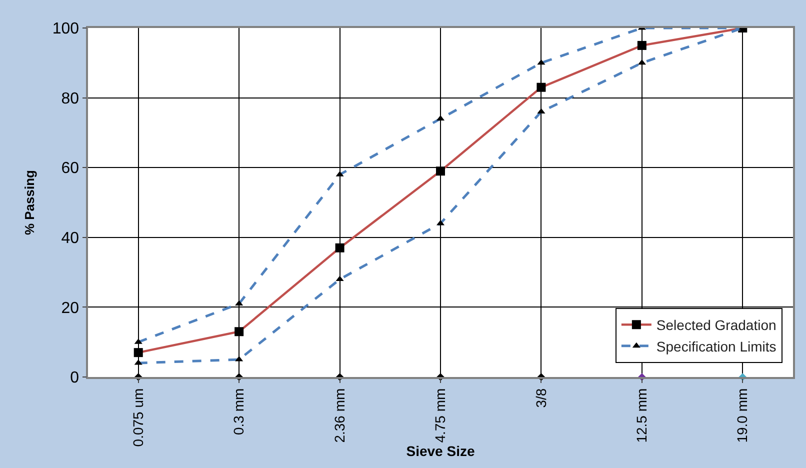 The height and width of the screenshot is (468, 806). What do you see at coordinates (70, 169) in the screenshot?
I see `y-tick-label: 60` at bounding box center [70, 169].